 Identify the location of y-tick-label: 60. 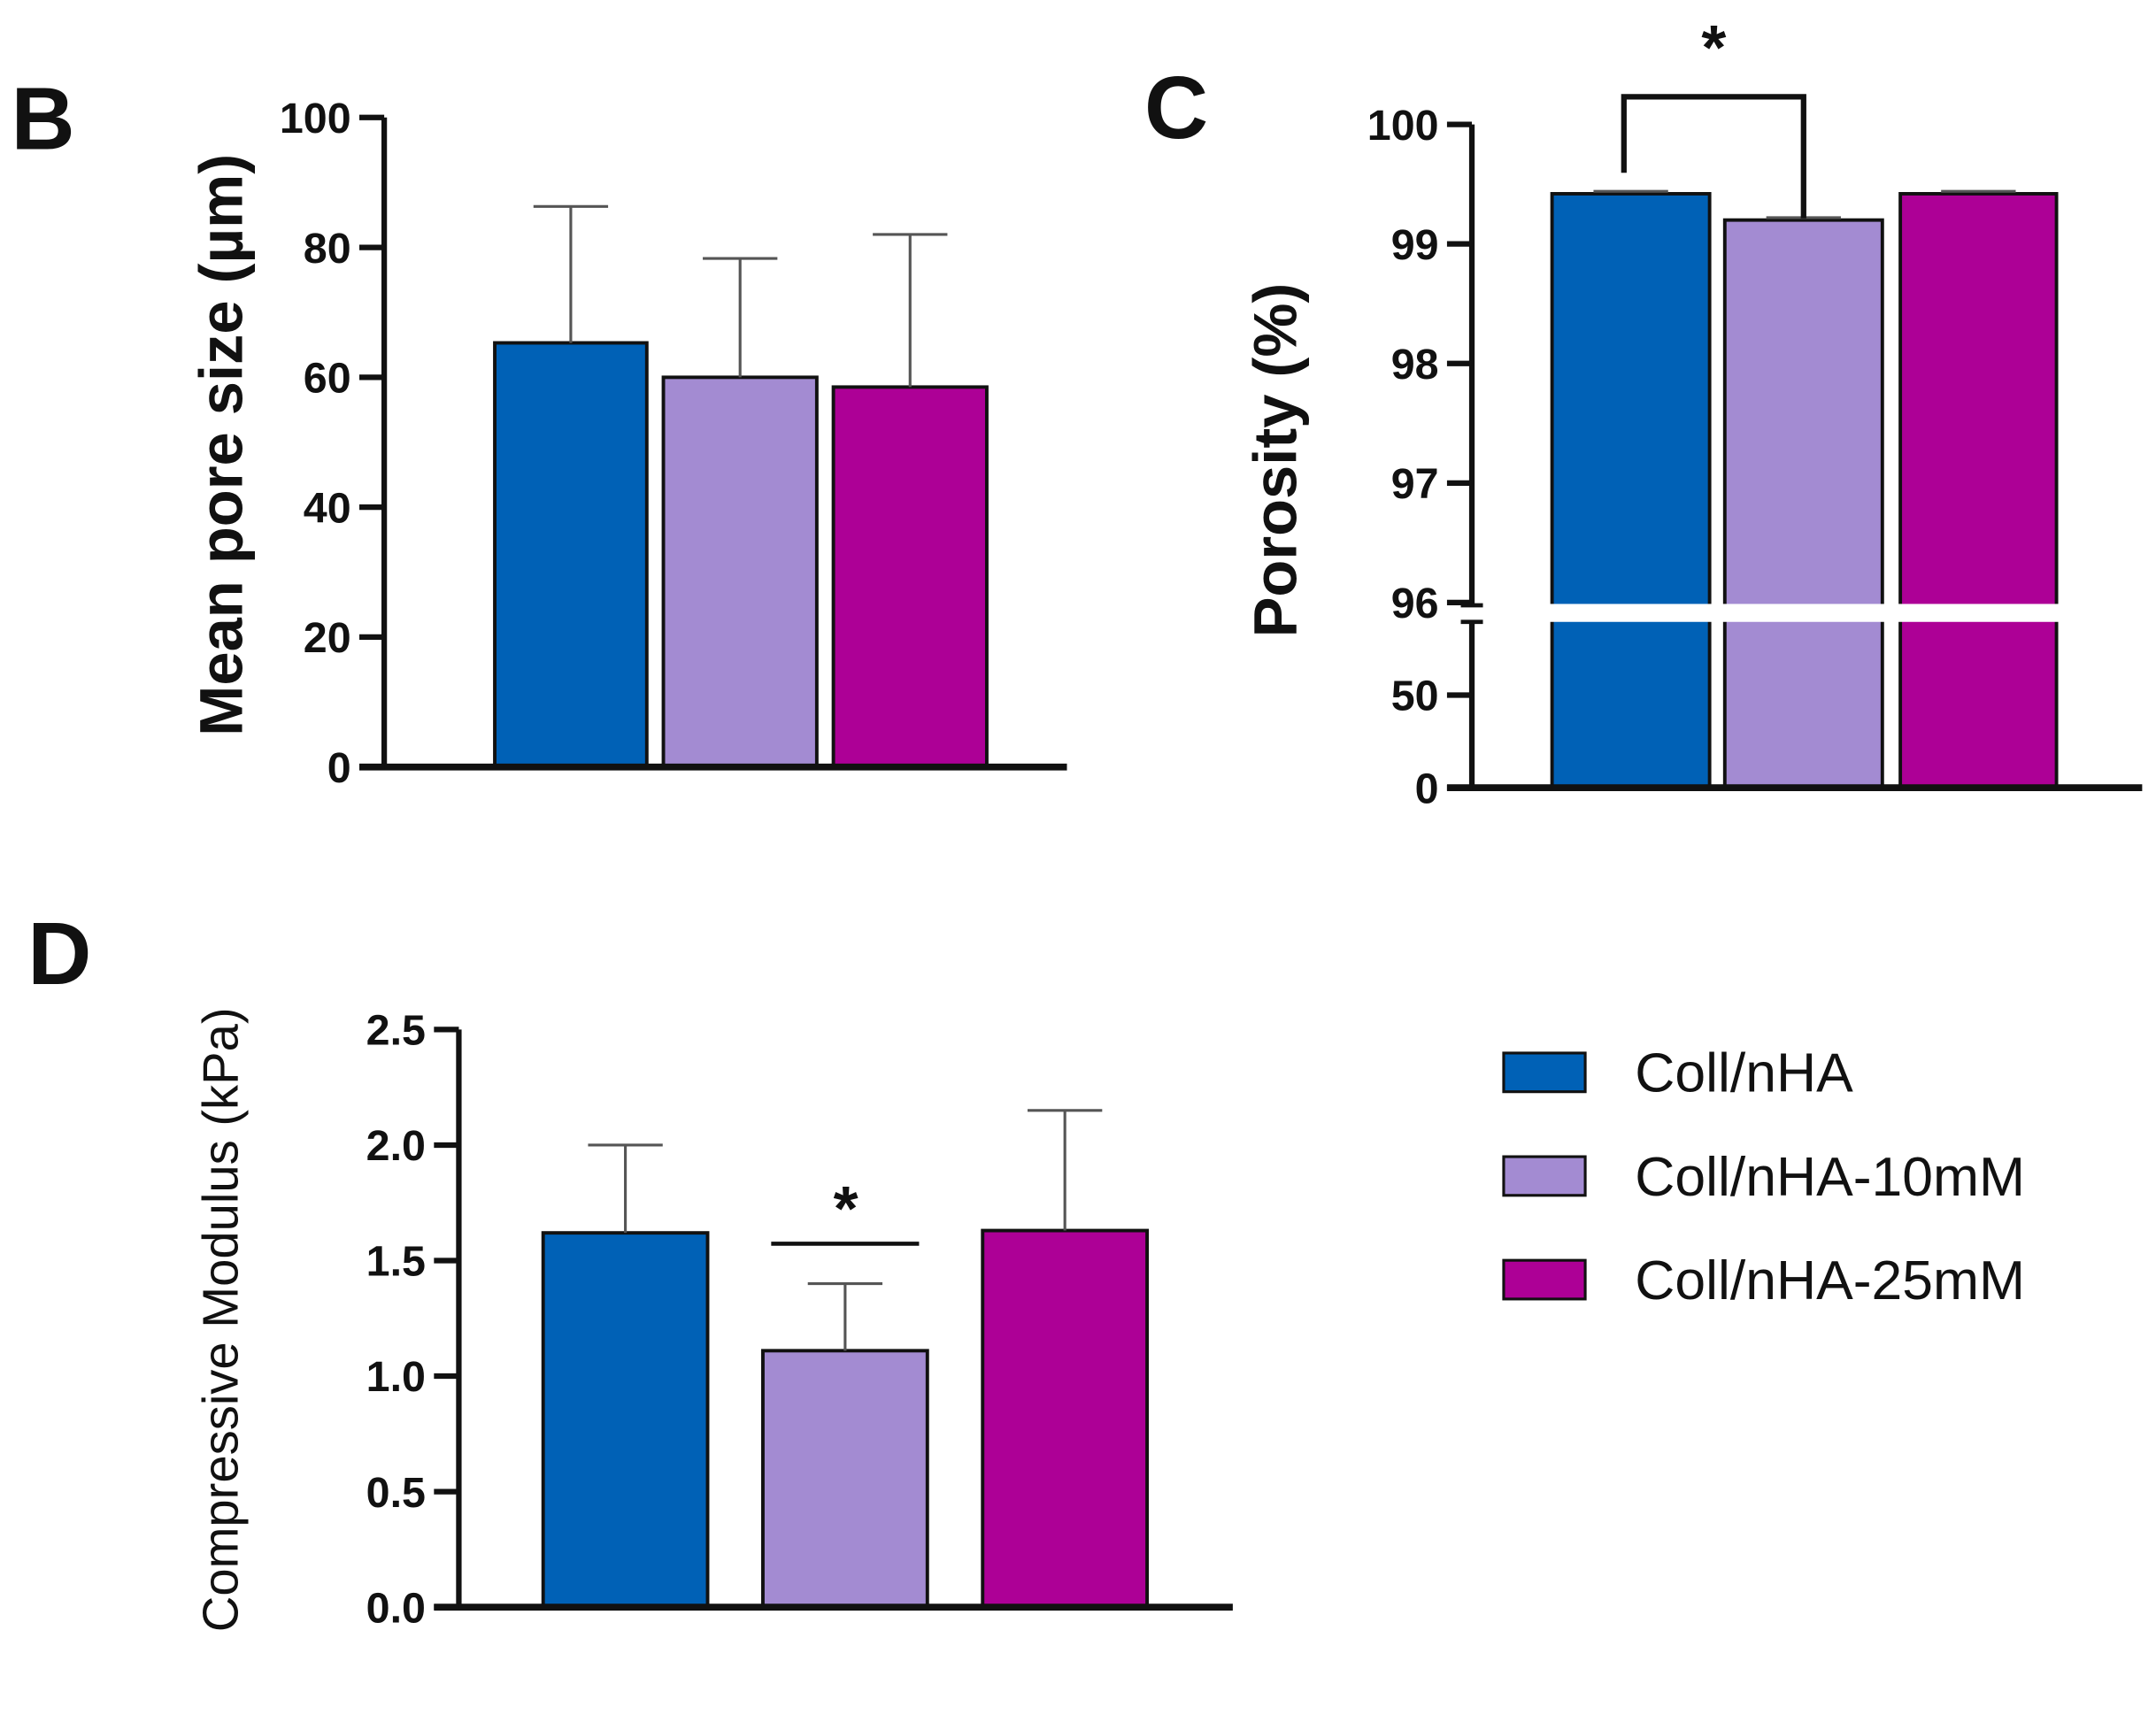
(327, 379).